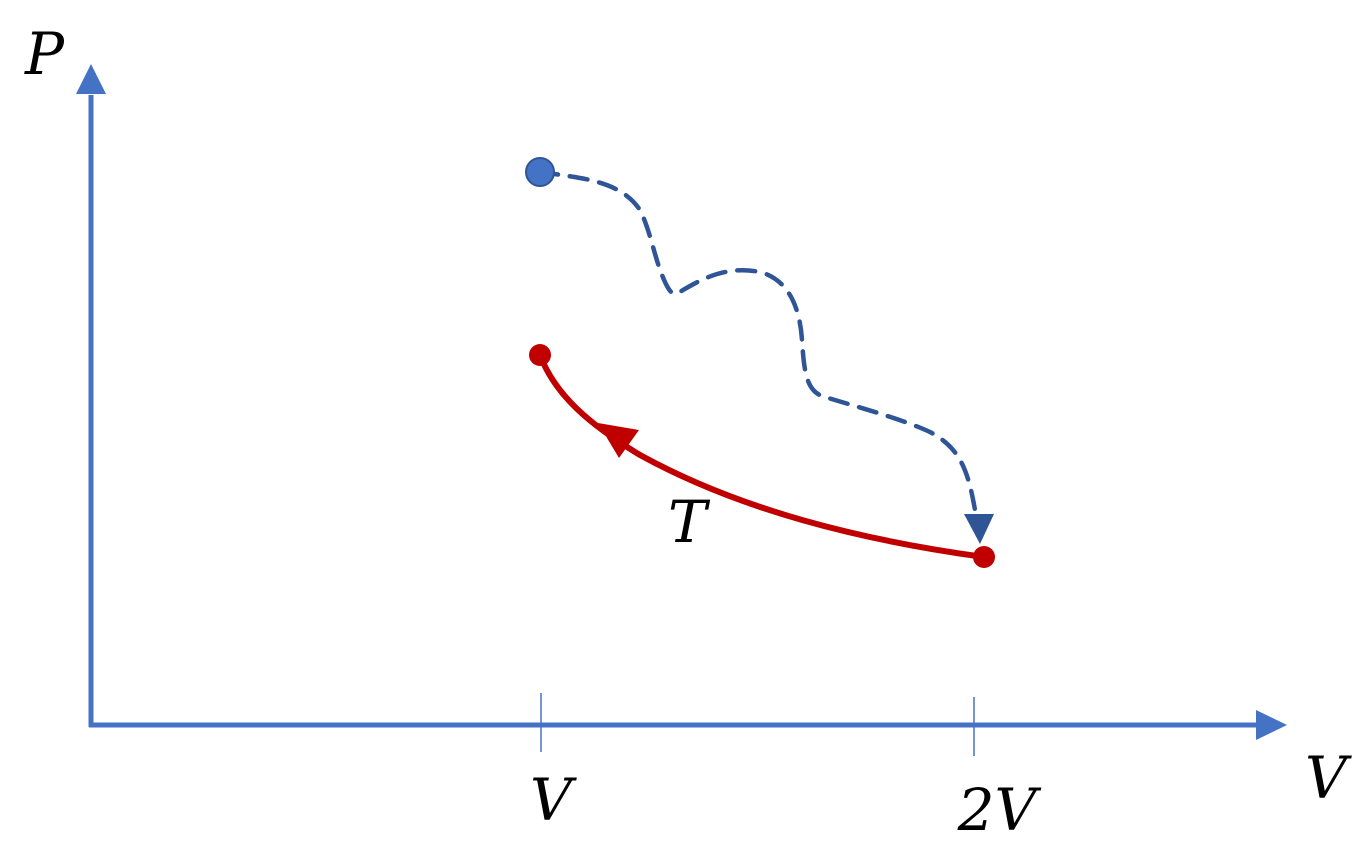  Describe the element at coordinates (757, 341) in the screenshot. I see `irreversible-process-path` at that location.